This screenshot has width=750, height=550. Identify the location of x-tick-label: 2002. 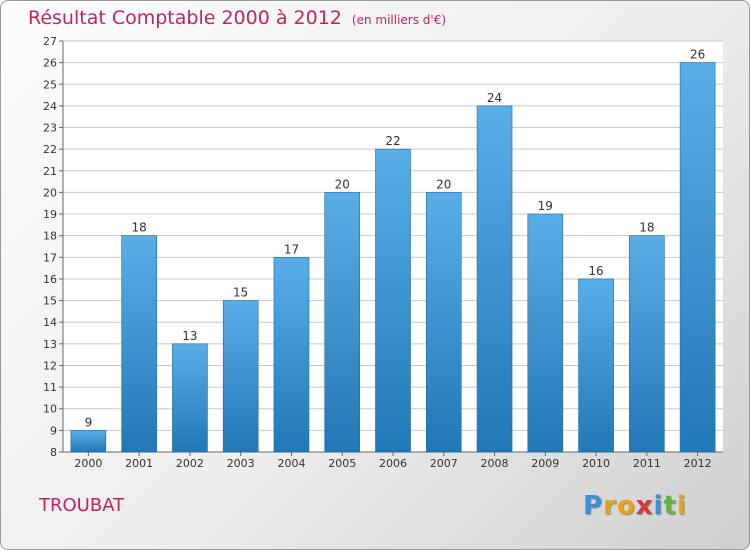
(190, 463).